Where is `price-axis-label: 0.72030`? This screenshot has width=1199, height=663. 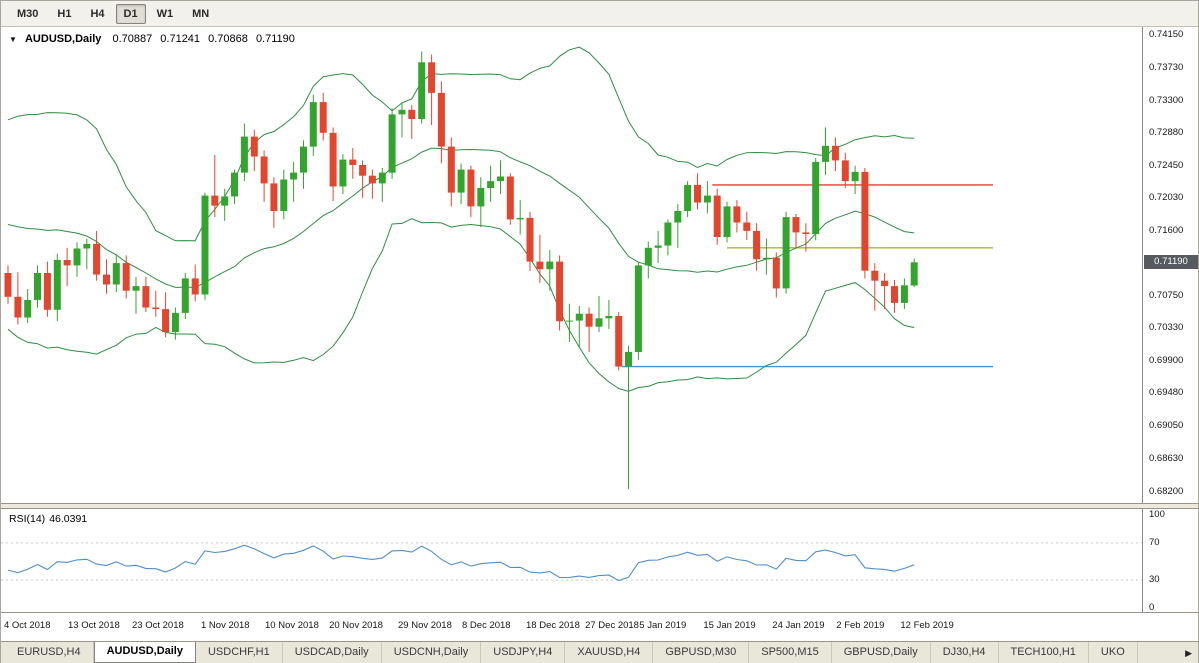 price-axis-label: 0.72030 is located at coordinates (1166, 197).